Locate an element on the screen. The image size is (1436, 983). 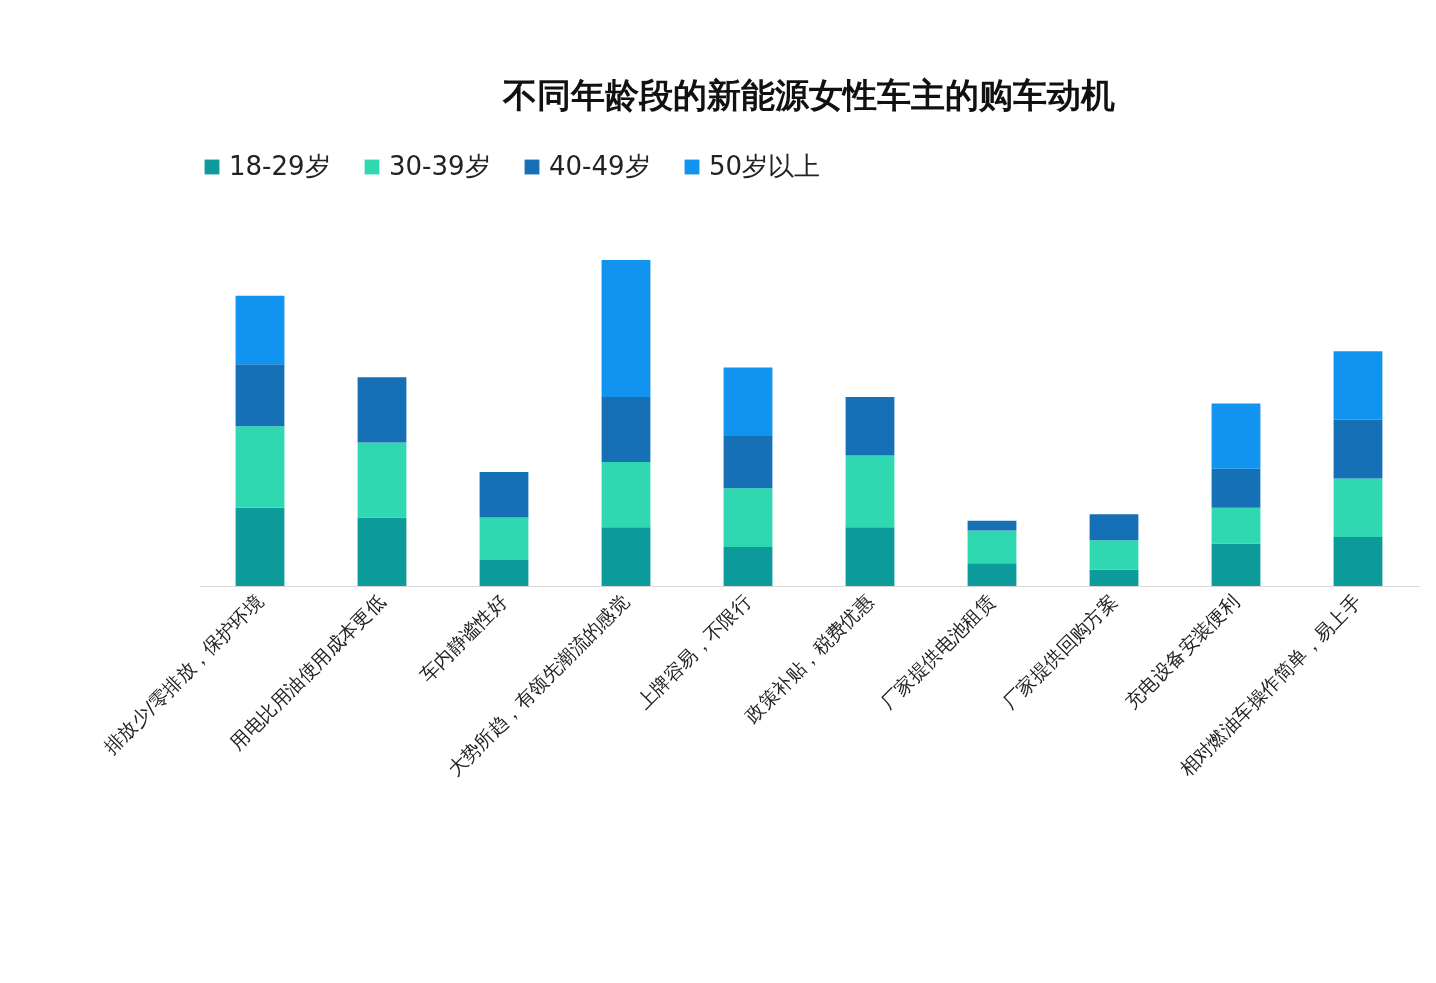
x-tick-label: 厂家提供回购方案 is located at coordinates (1060, 652).